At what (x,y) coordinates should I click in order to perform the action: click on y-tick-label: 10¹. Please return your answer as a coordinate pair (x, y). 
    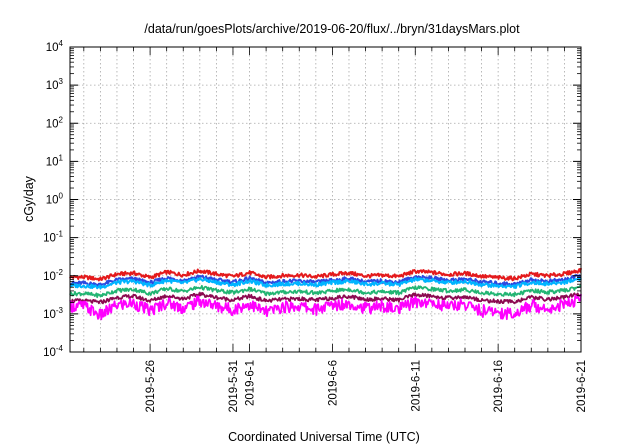
    Looking at the image, I should click on (55, 160).